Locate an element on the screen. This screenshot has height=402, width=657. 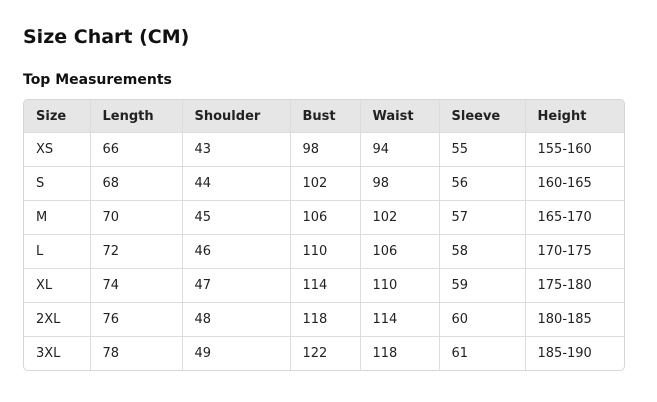
cell-sleeve: 60 is located at coordinates (482, 319).